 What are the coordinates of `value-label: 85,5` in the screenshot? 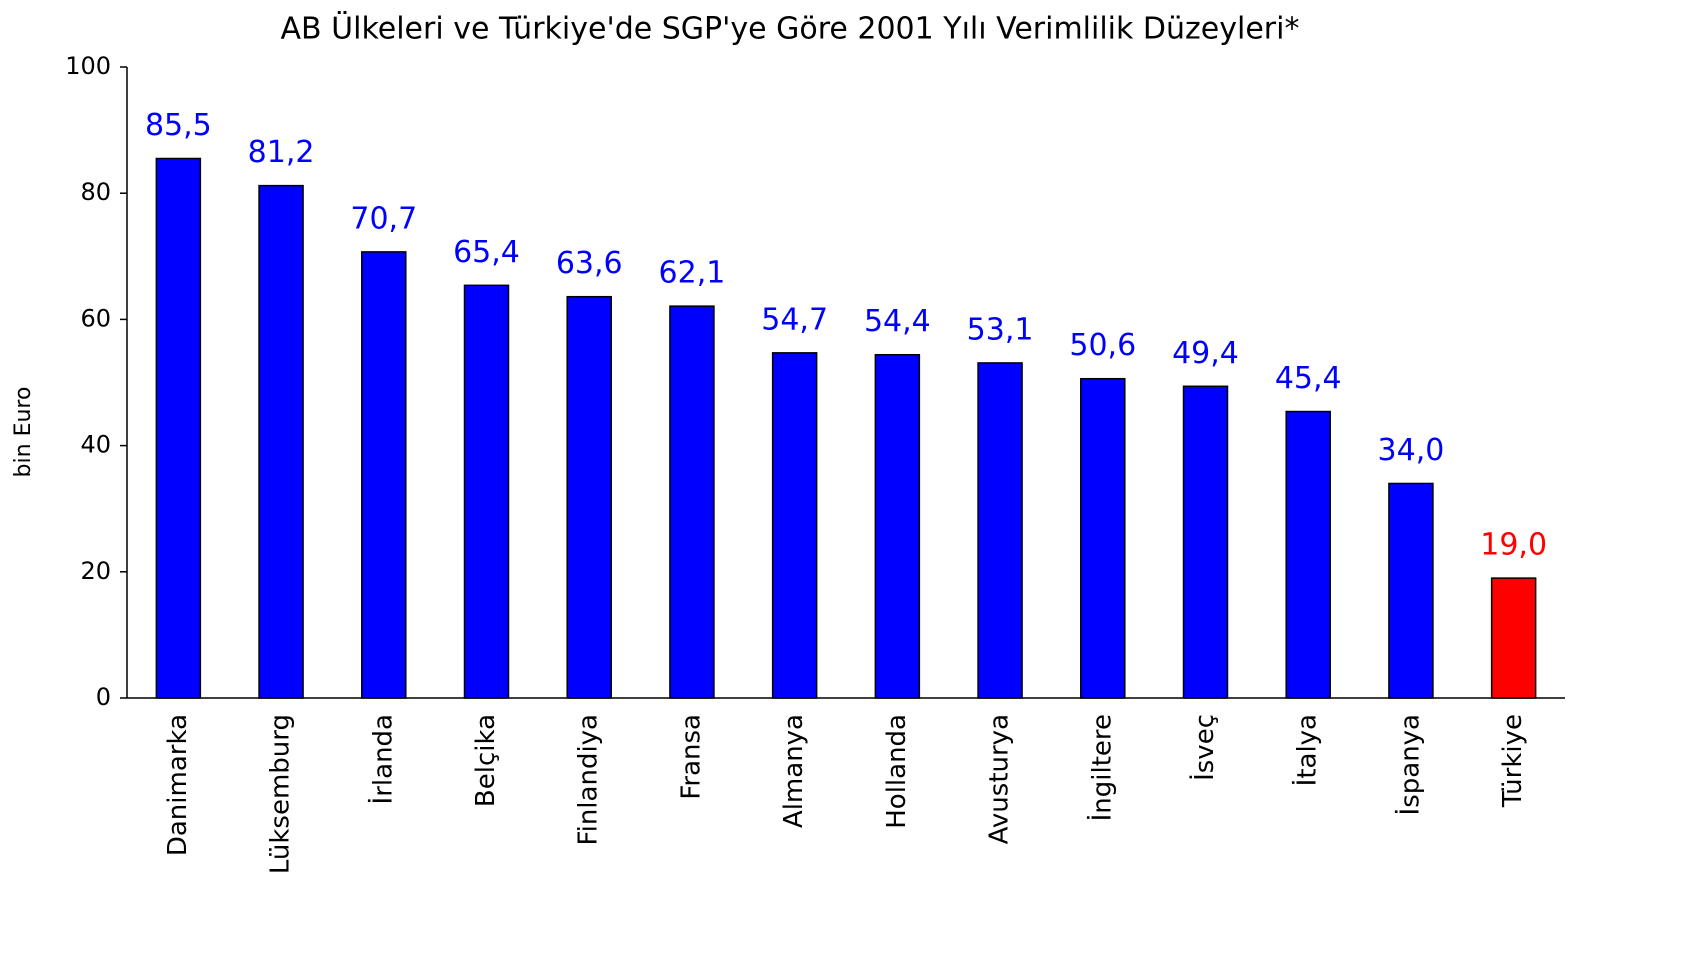 It's located at (178, 125).